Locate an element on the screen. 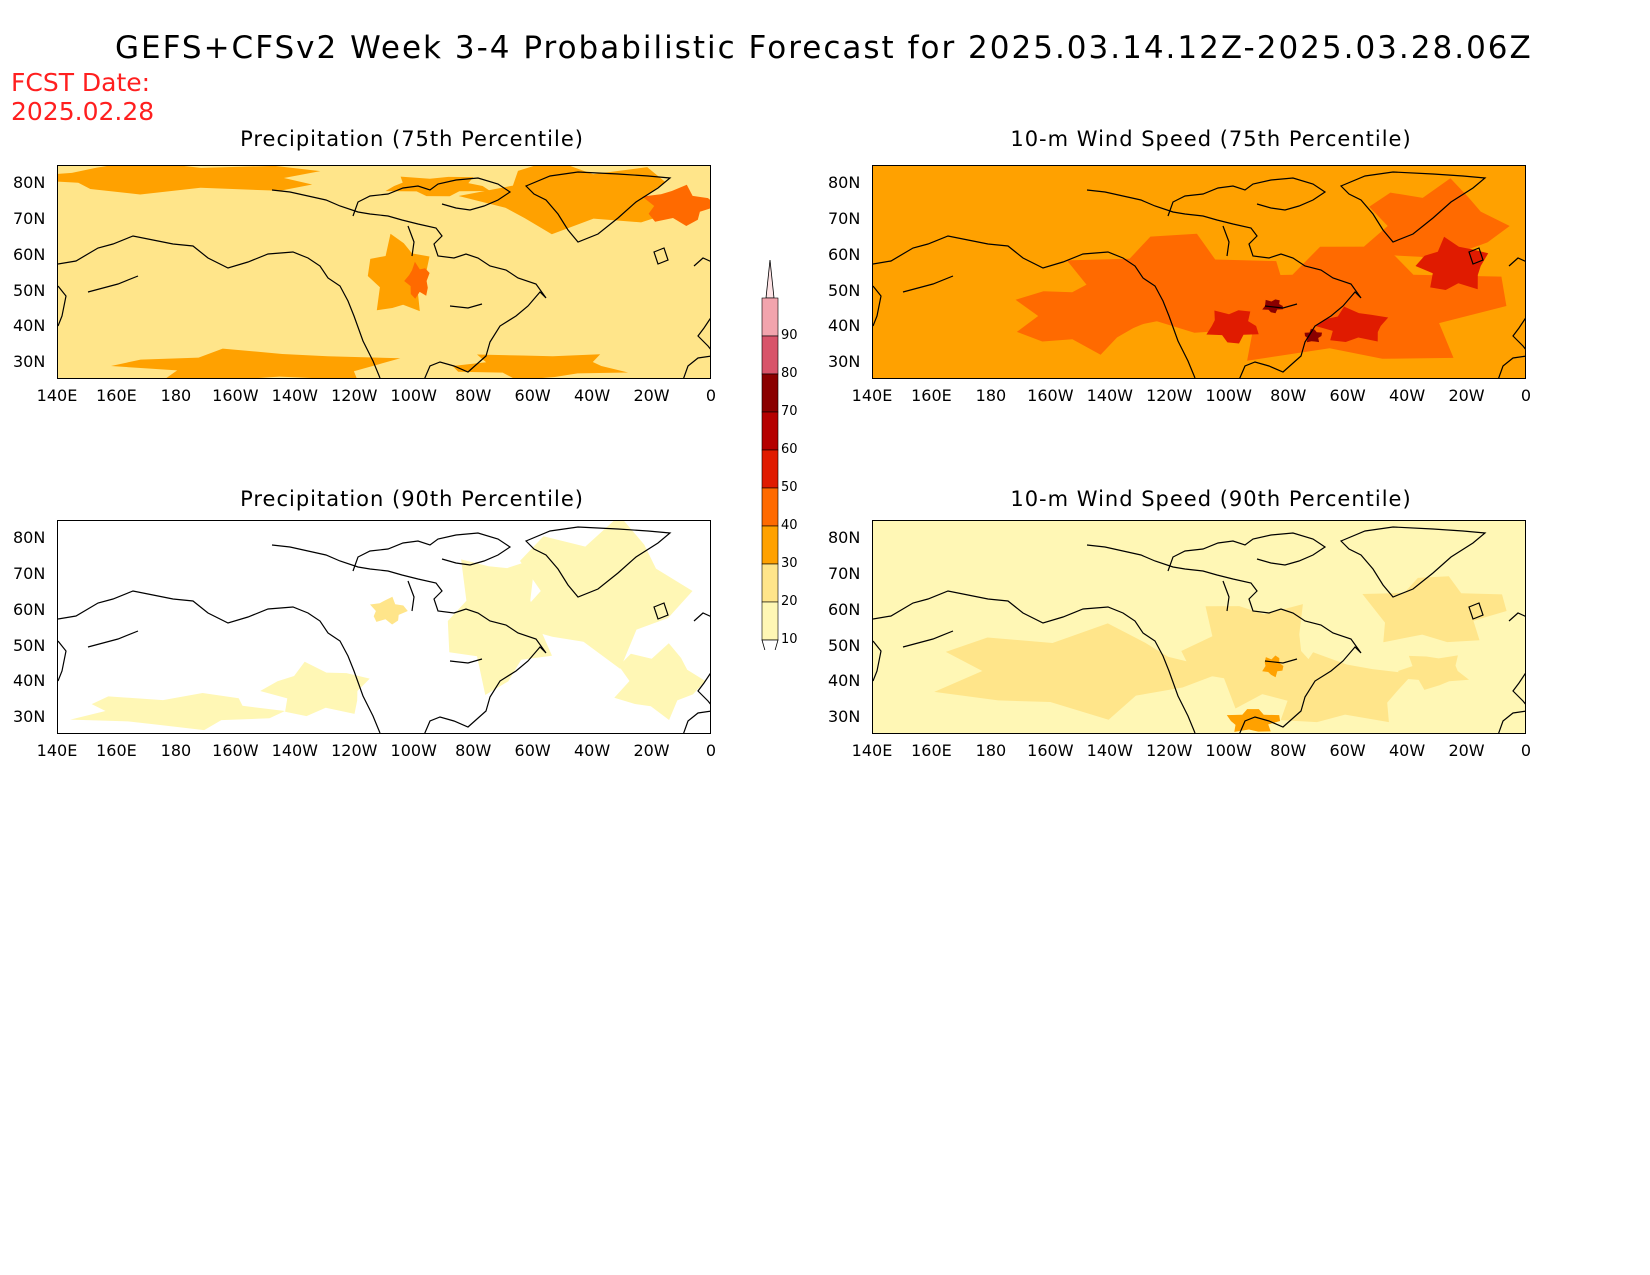  colorbar-level-label: 20 is located at coordinates (789, 601).